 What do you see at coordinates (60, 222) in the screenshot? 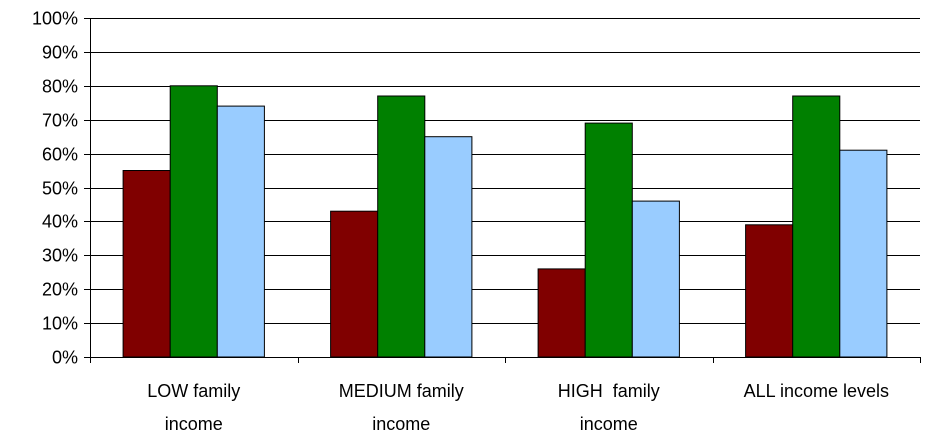
I see `y-tick-label: 40%` at bounding box center [60, 222].